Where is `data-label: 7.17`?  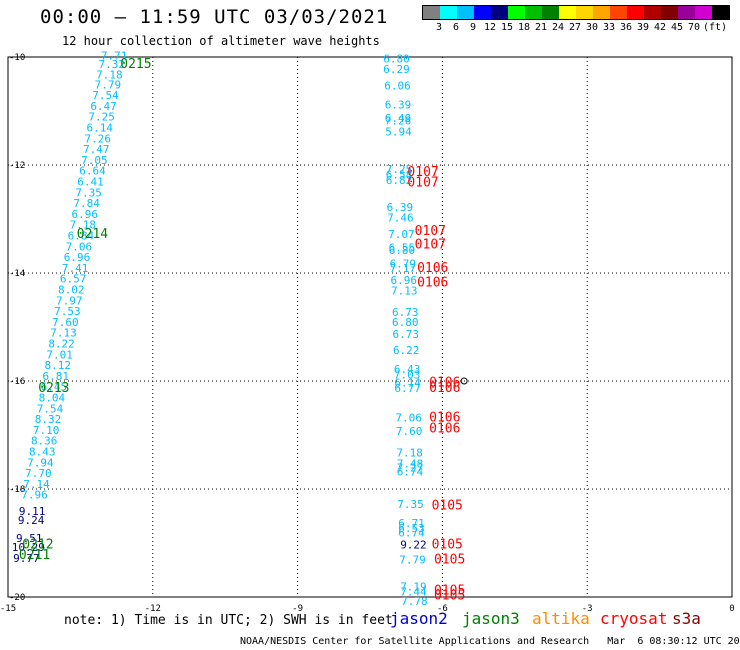
data-label: 7.17 is located at coordinates (403, 268).